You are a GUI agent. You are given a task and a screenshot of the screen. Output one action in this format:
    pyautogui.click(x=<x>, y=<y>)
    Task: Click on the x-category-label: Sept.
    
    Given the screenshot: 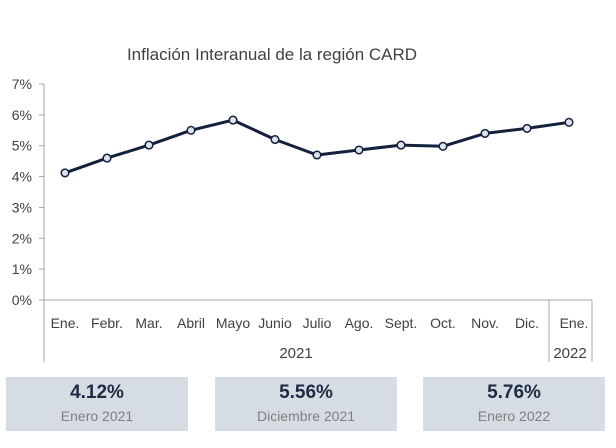 What is the action you would take?
    pyautogui.click(x=401, y=323)
    